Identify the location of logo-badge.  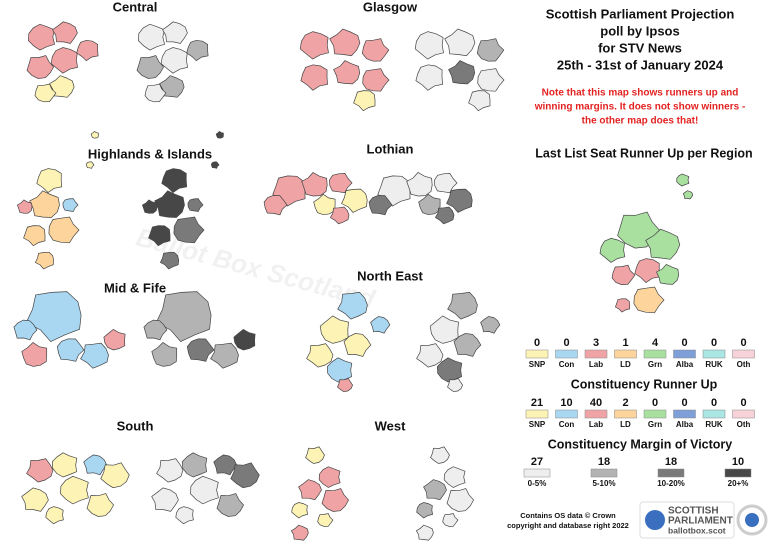
(752, 520).